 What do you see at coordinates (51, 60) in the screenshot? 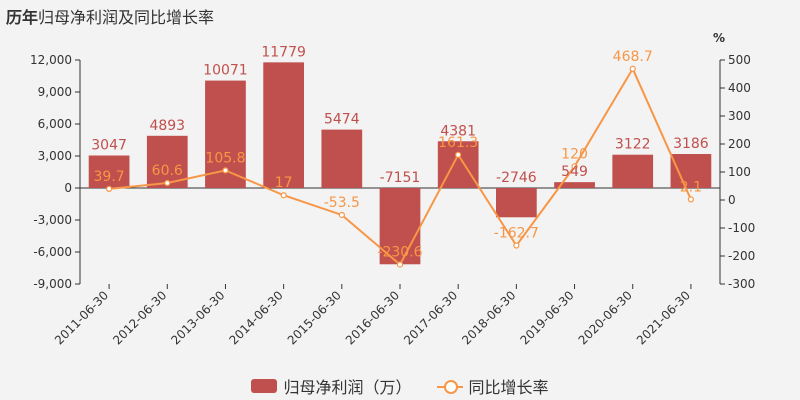
I see `left-tick-label: 12,000` at bounding box center [51, 60].